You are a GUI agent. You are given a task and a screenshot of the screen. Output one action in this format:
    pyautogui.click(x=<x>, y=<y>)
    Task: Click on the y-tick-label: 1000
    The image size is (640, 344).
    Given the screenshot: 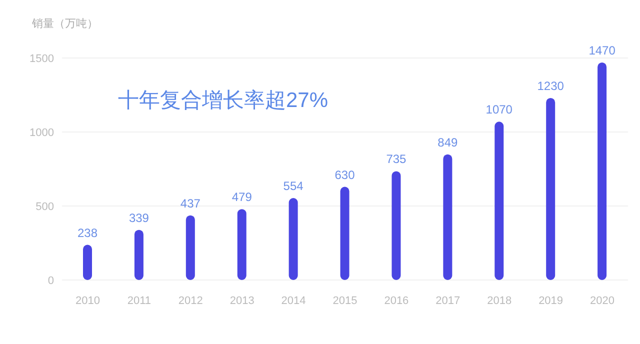 What is the action you would take?
    pyautogui.click(x=42, y=132)
    